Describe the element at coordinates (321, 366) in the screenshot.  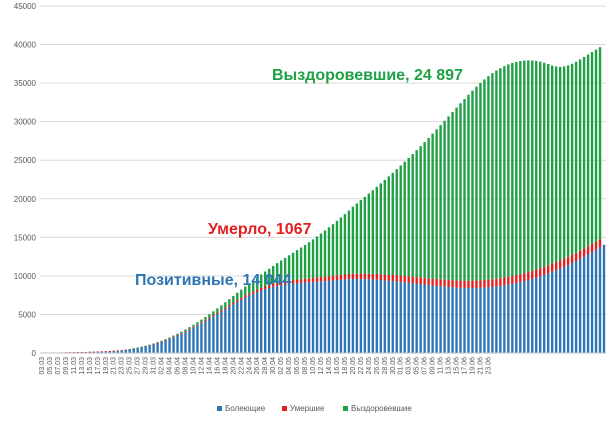
I see `x-tick-label: 12.05` at that location.